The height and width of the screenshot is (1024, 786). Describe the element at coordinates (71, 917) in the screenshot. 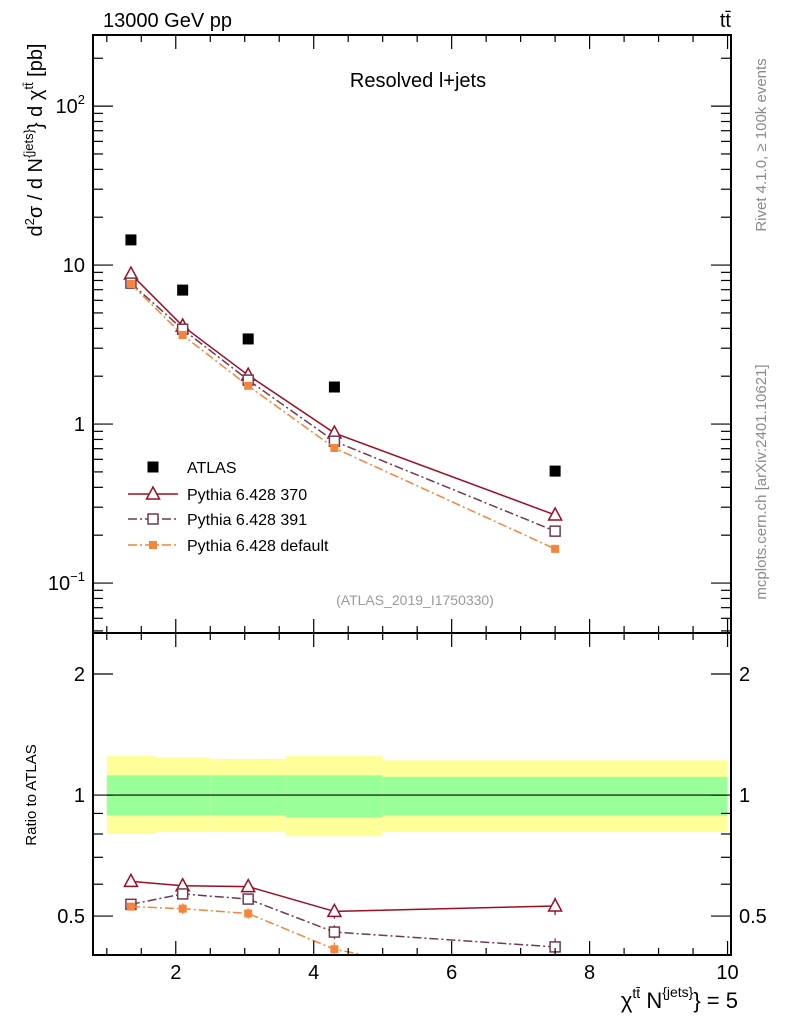

I see `ratio-y-tick-label: 0.5` at that location.